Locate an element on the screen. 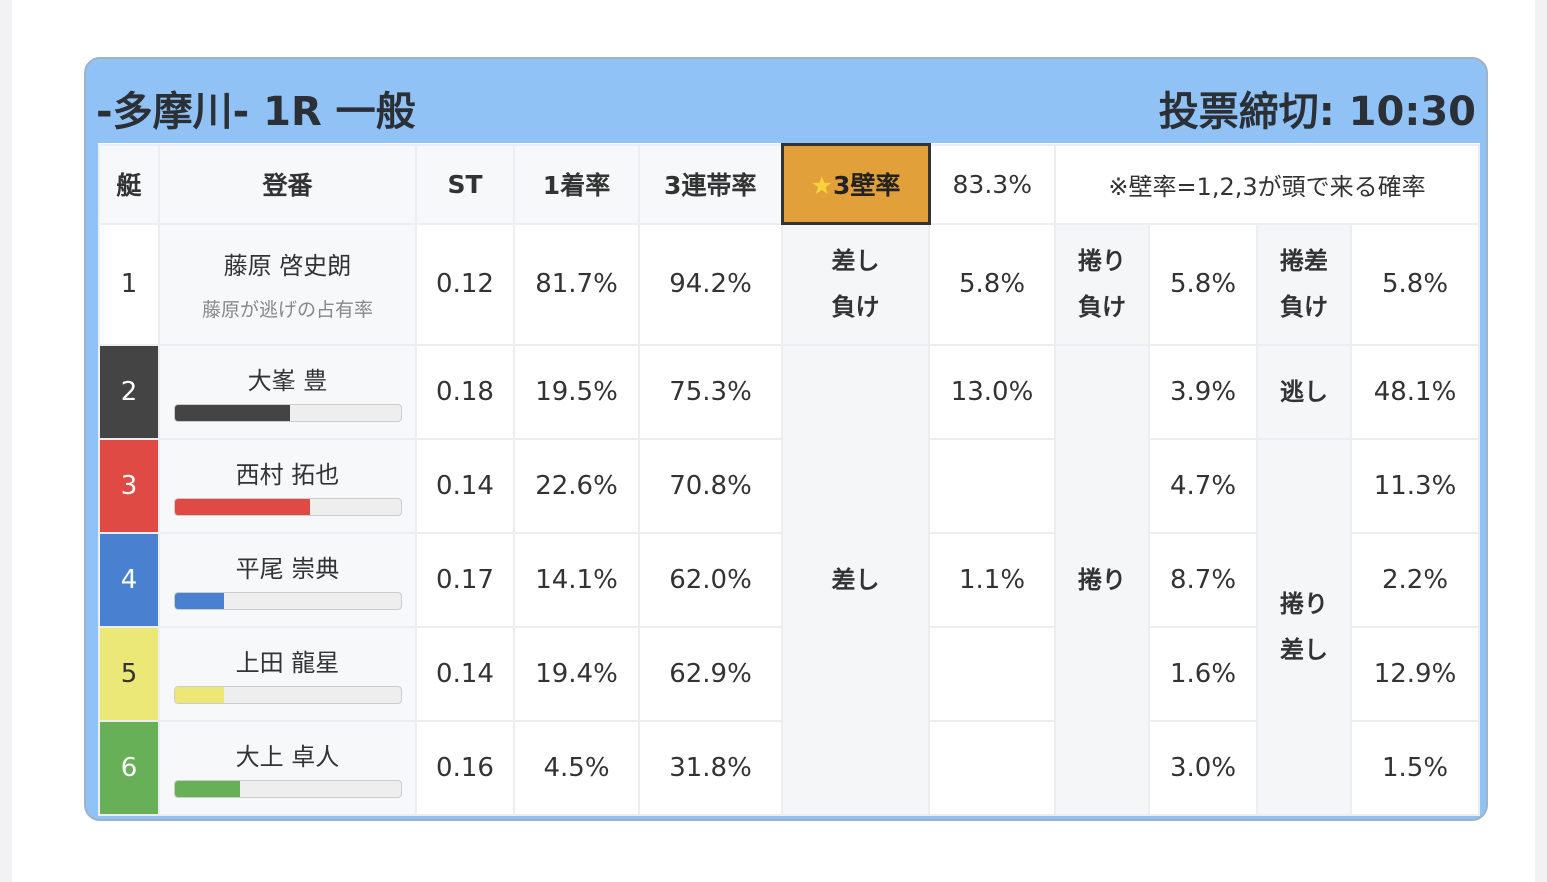 Image resolution: width=1547 pixels, height=882 pixels. text: 11.3% is located at coordinates (1415, 485).